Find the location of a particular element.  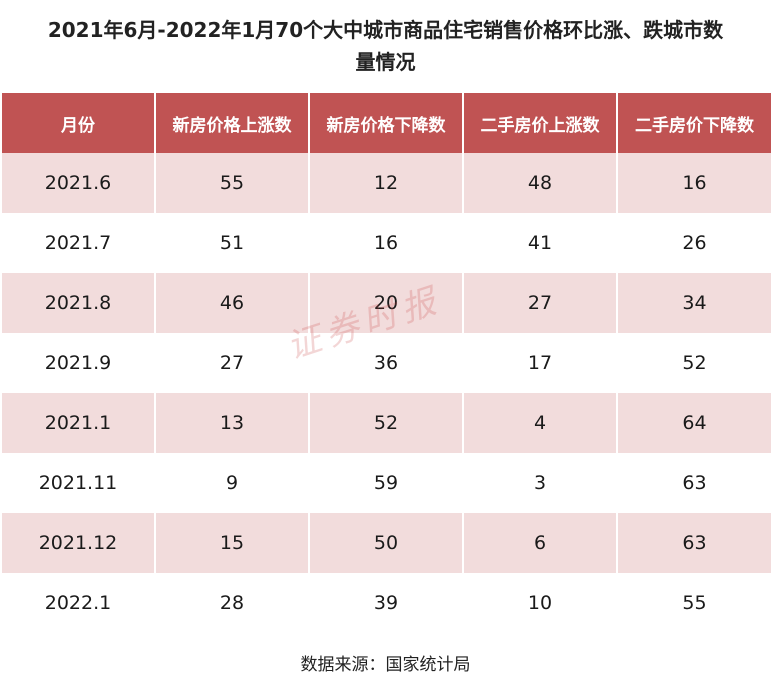

table-cell: 2021.7 is located at coordinates (78, 243).